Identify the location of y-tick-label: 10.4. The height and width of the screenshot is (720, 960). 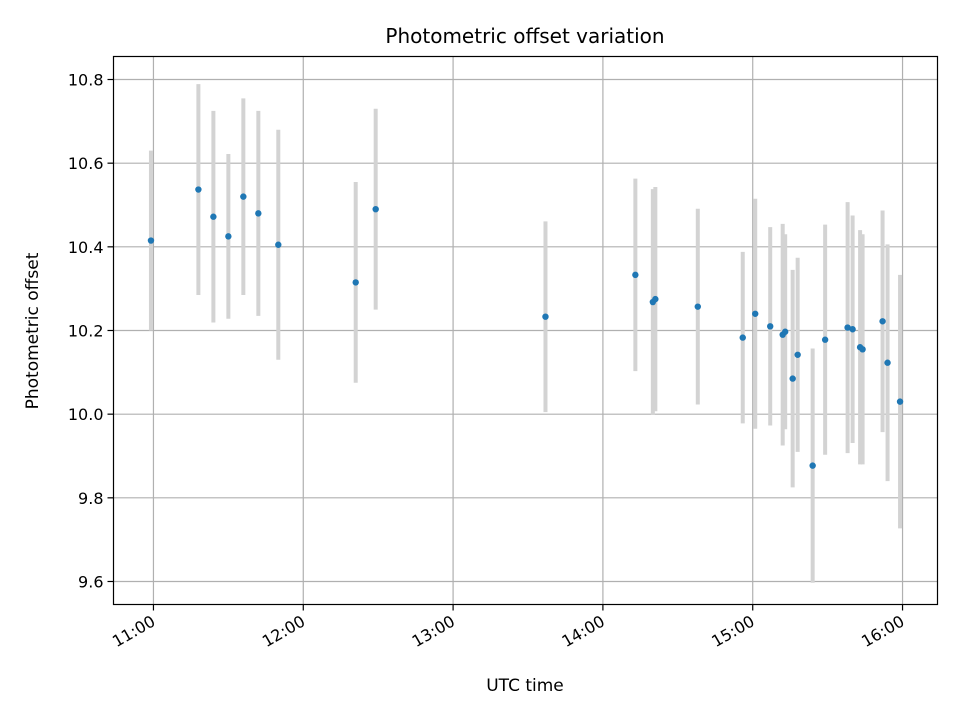
(86, 247).